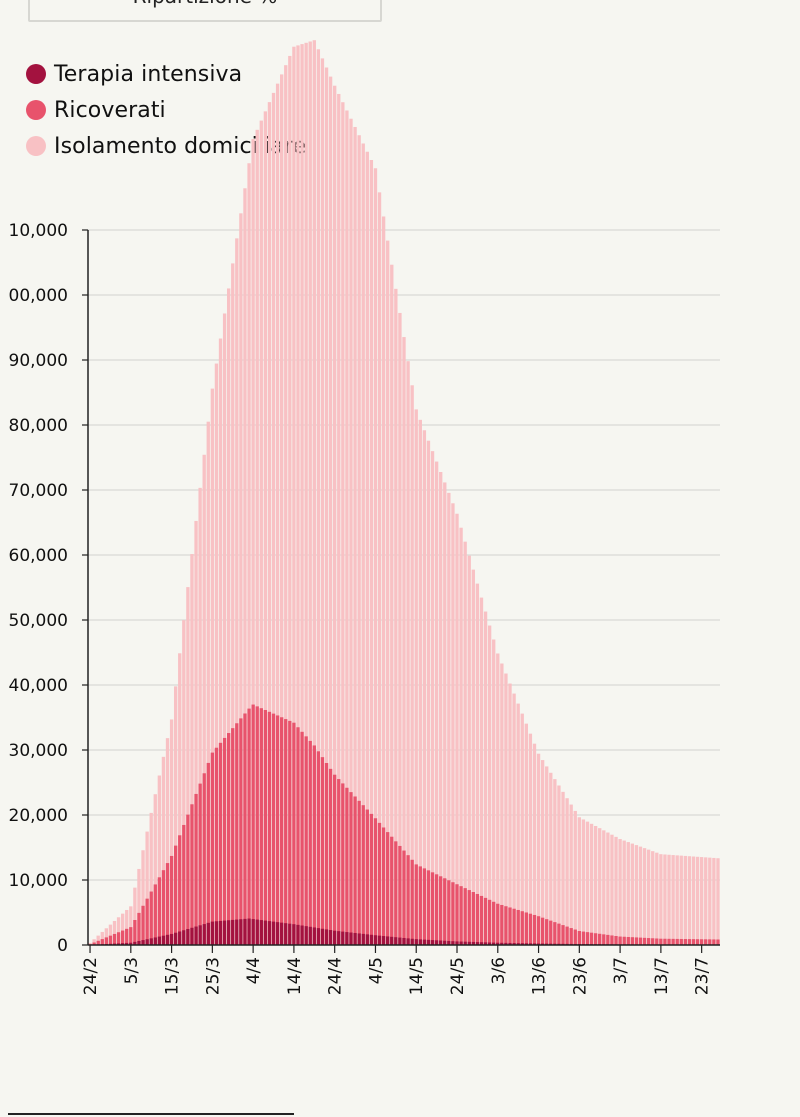 The image size is (800, 1117). Describe the element at coordinates (166, 110) in the screenshot. I see `legend-item-ricoverati: Ricoverati` at that location.